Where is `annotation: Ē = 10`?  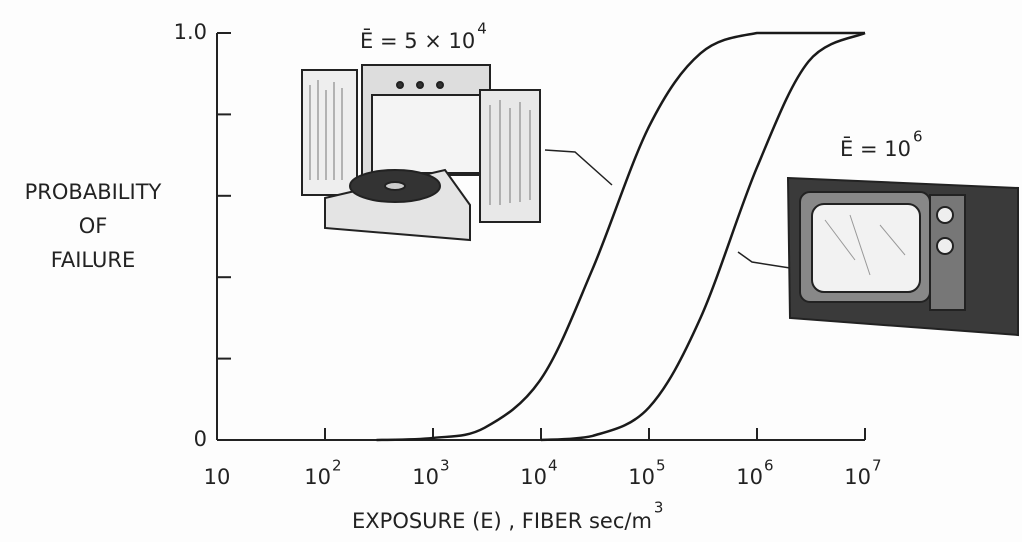 annotation: Ē = 10 is located at coordinates (875, 148).